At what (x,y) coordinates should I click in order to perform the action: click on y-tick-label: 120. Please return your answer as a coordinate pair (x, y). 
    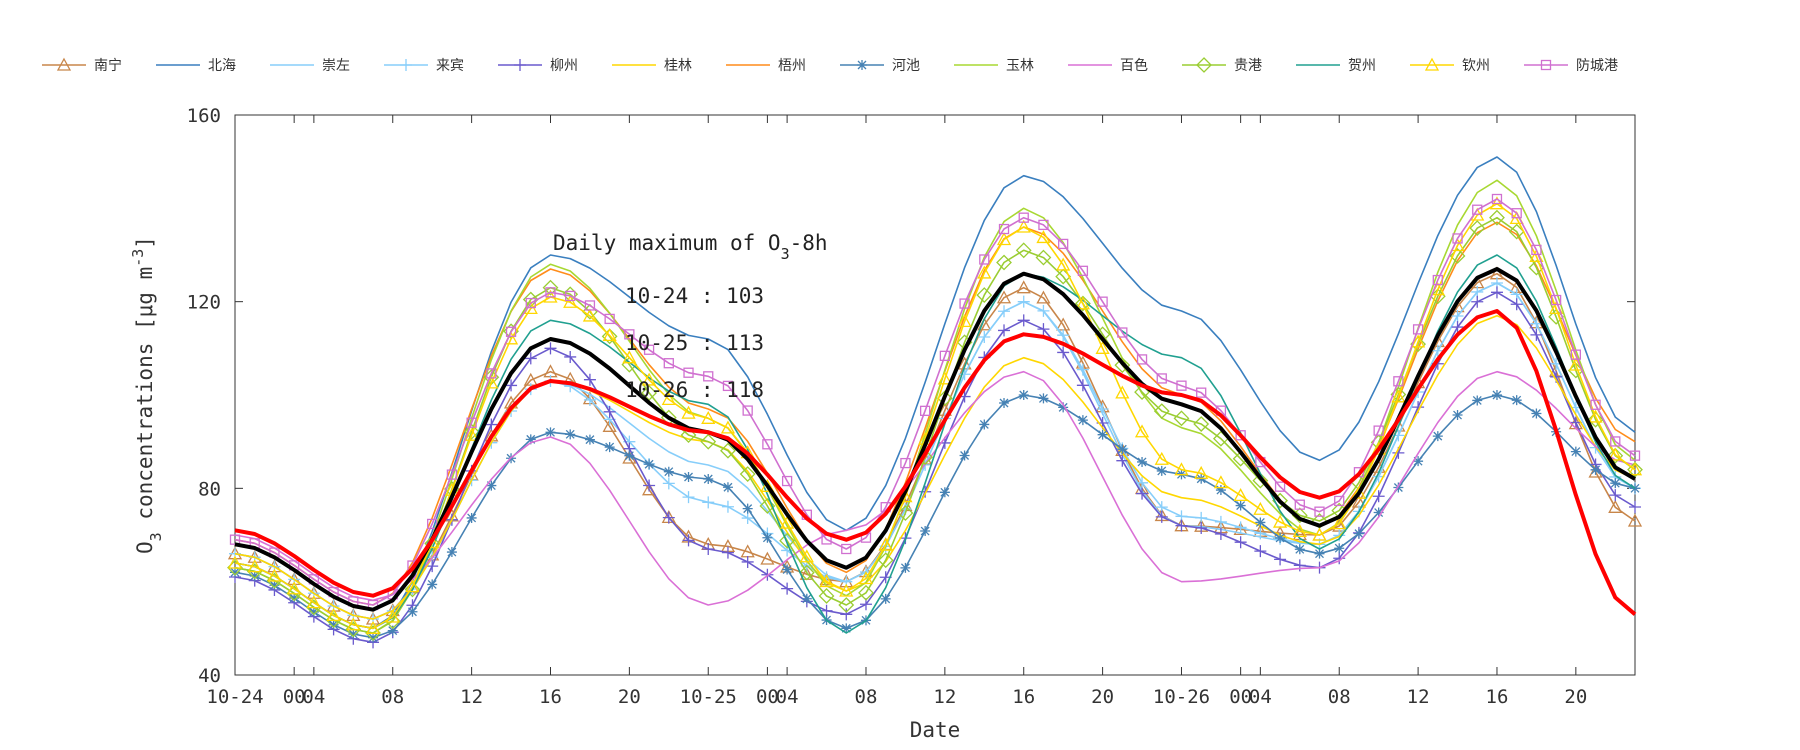
    Looking at the image, I should click on (204, 303).